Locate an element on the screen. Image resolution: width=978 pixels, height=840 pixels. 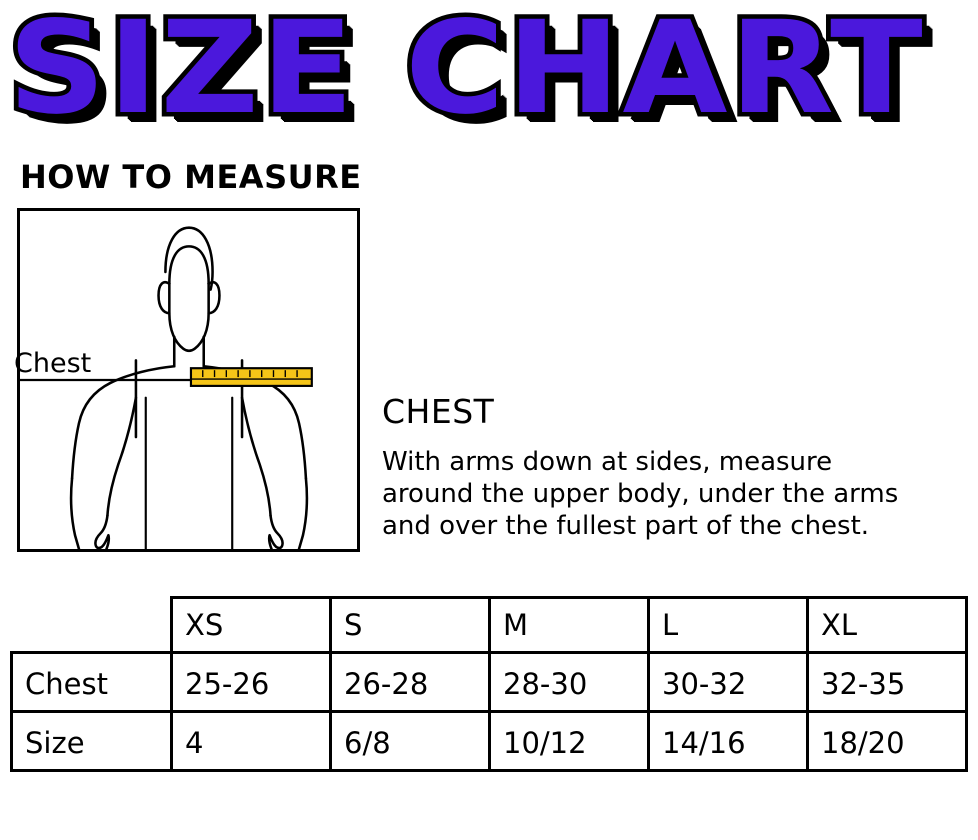
cell-chest-m: 28-30 is located at coordinates (569, 682).